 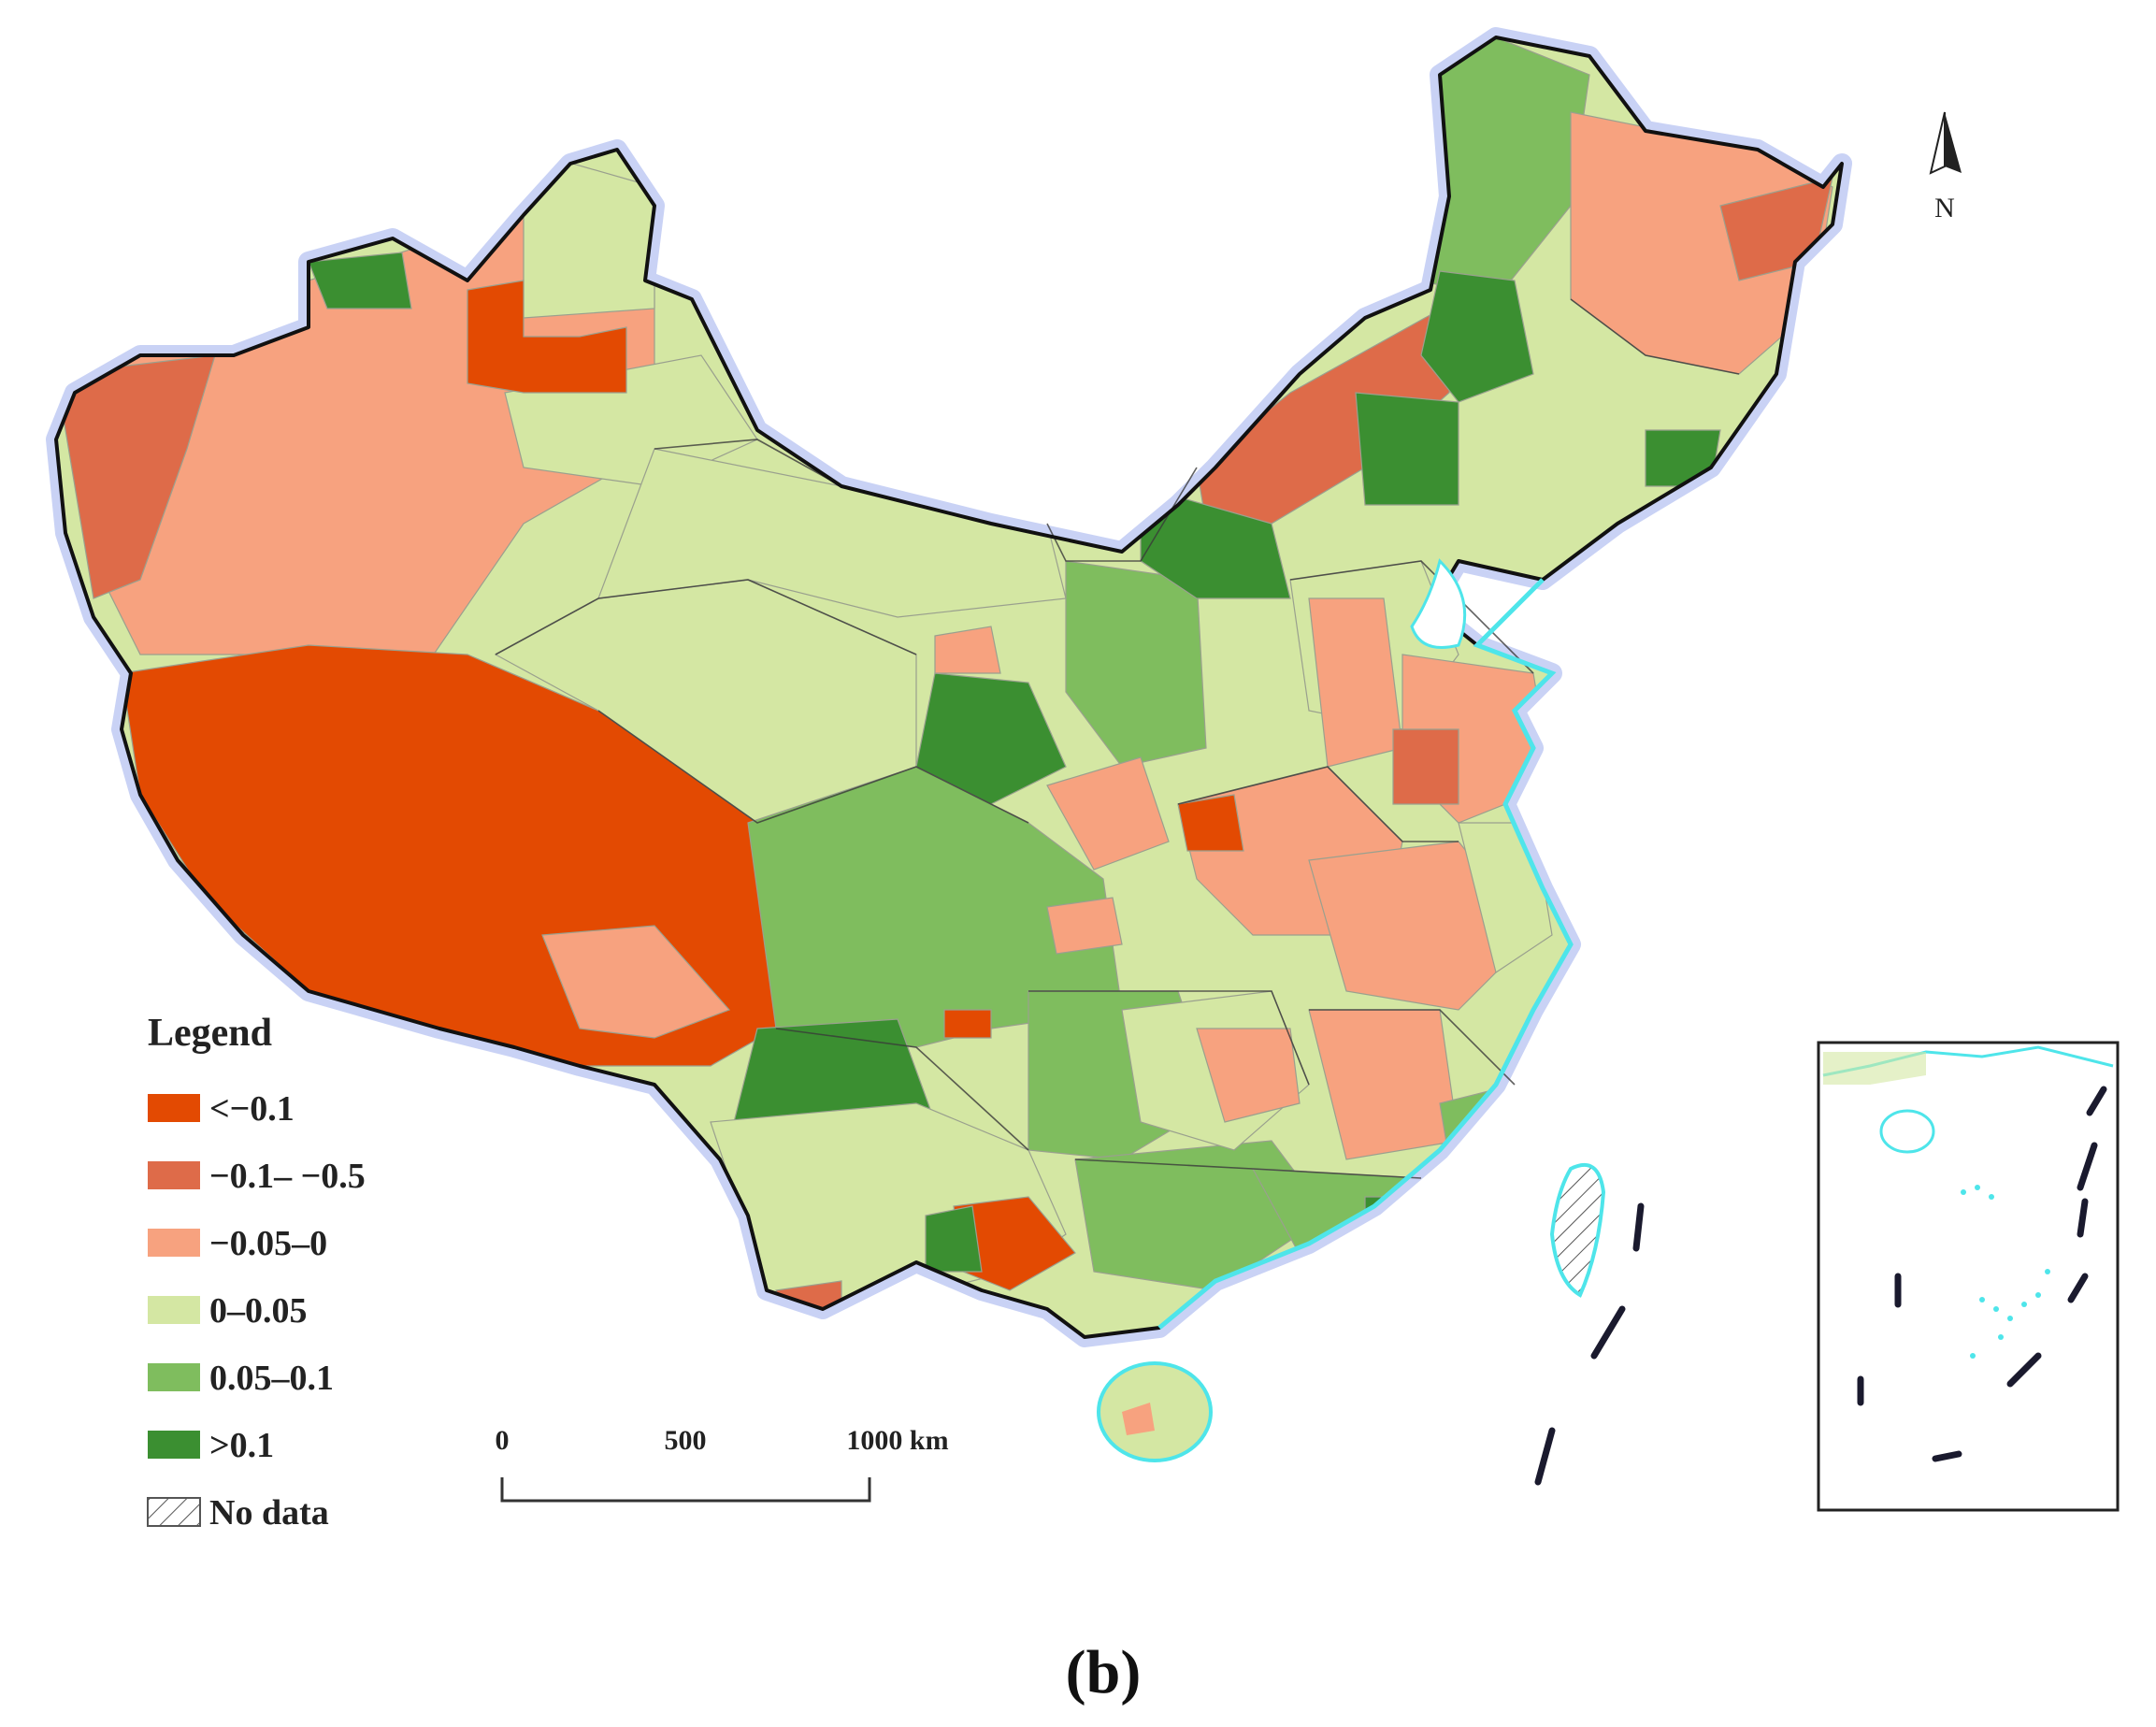 What do you see at coordinates (210, 1034) in the screenshot?
I see `legend-title: Legend` at bounding box center [210, 1034].